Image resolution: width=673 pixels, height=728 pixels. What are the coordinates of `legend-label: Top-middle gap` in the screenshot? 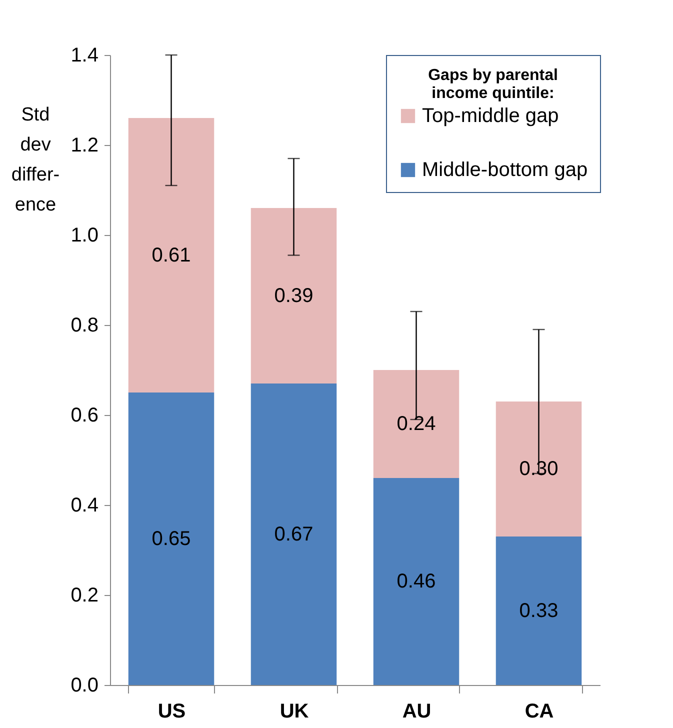 It's located at (490, 116).